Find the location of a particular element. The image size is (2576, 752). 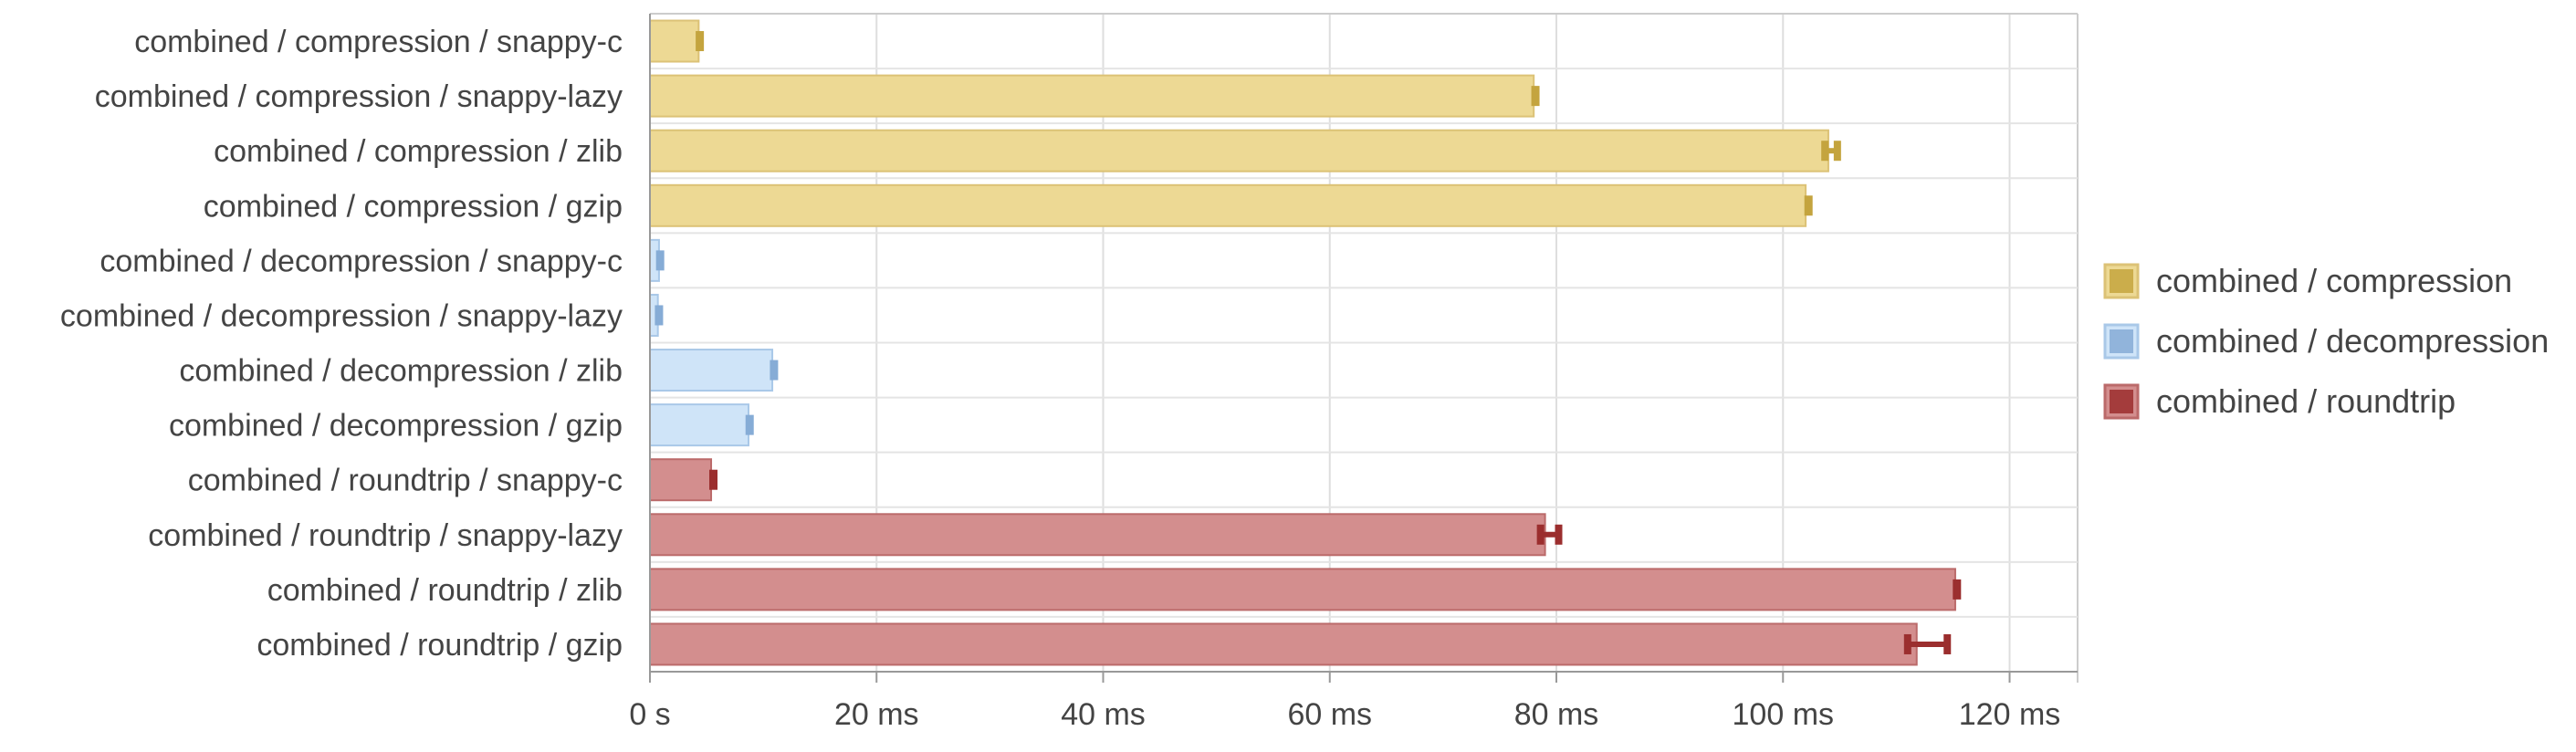

category-label: combined / compression / gzip is located at coordinates (414, 206).